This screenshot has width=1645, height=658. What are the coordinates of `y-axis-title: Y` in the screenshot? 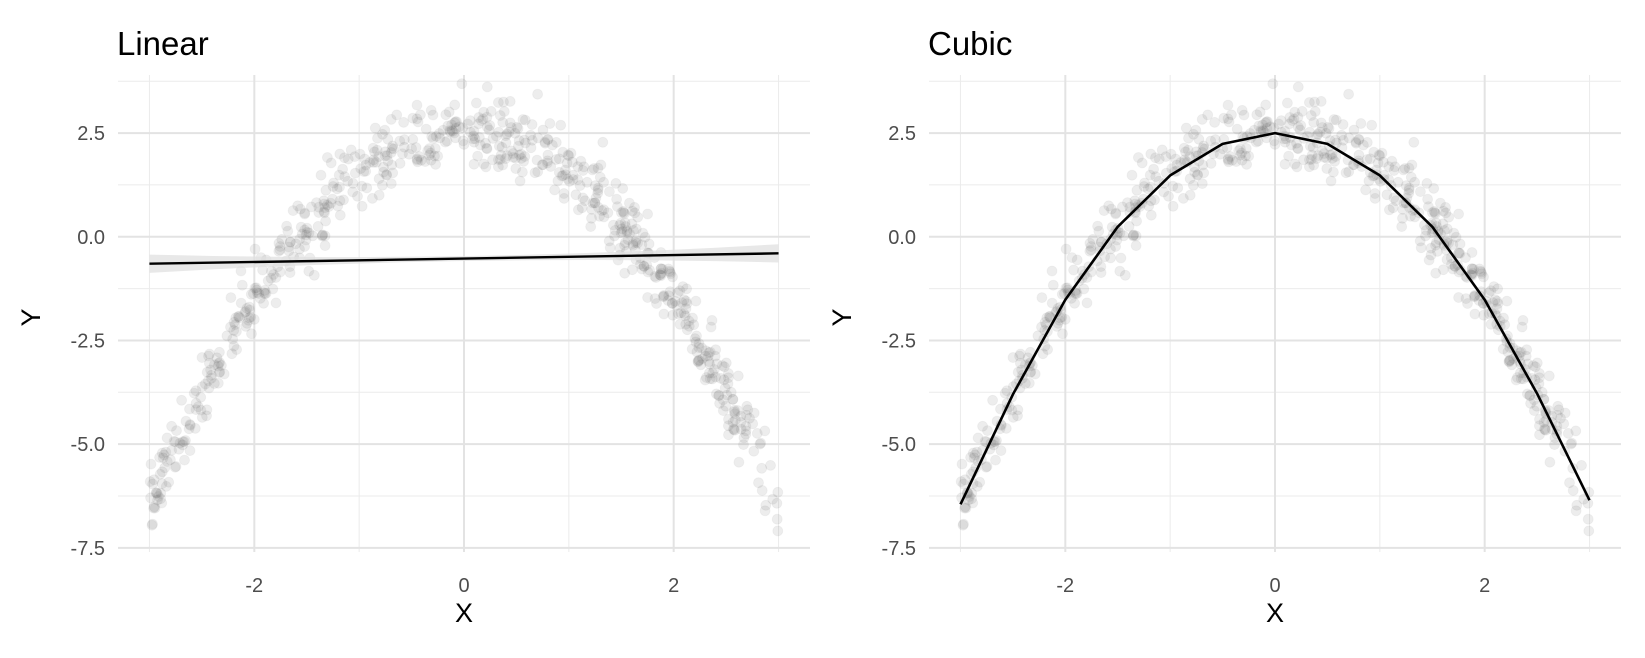 It's located at (842, 317).